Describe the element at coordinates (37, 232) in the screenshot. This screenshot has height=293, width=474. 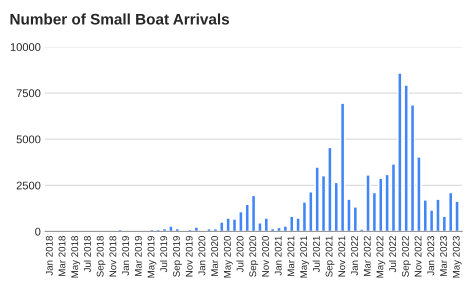
I see `y-tick-label: 0` at that location.